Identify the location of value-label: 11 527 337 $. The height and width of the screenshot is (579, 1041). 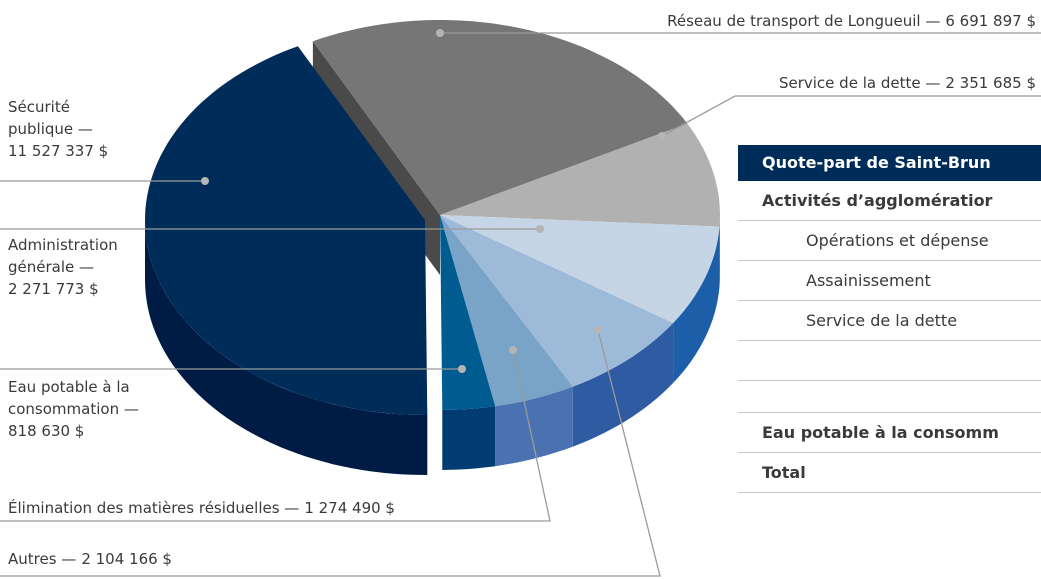
(58, 151).